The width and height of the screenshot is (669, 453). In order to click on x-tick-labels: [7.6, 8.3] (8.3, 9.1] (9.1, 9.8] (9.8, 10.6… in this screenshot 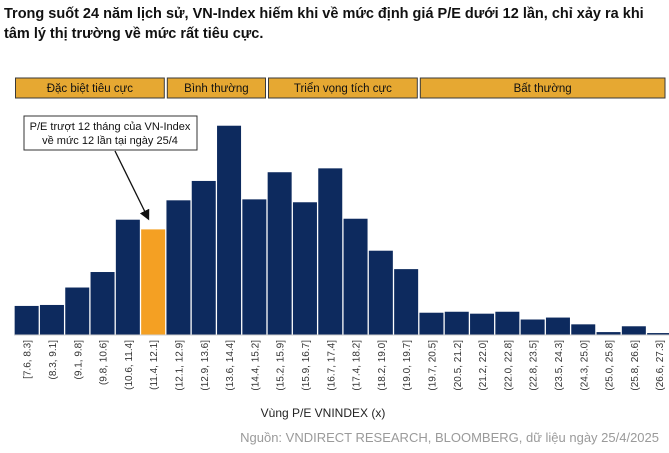, I will do `click(345, 365)`.